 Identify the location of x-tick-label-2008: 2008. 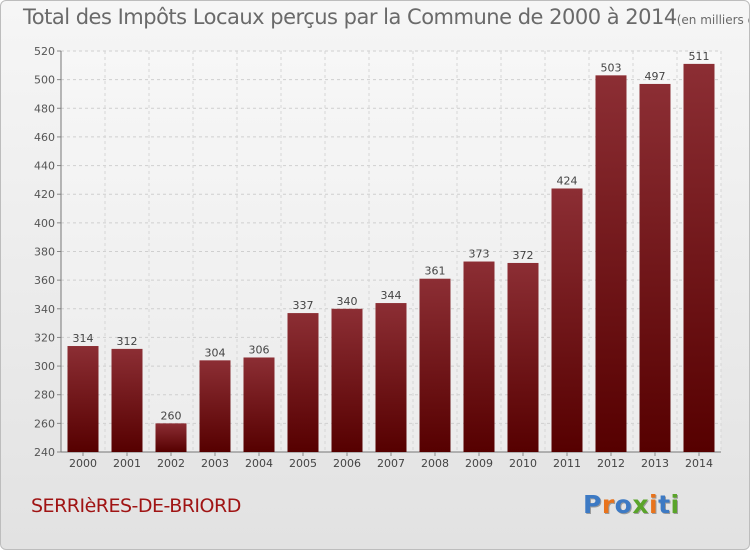
(435, 463).